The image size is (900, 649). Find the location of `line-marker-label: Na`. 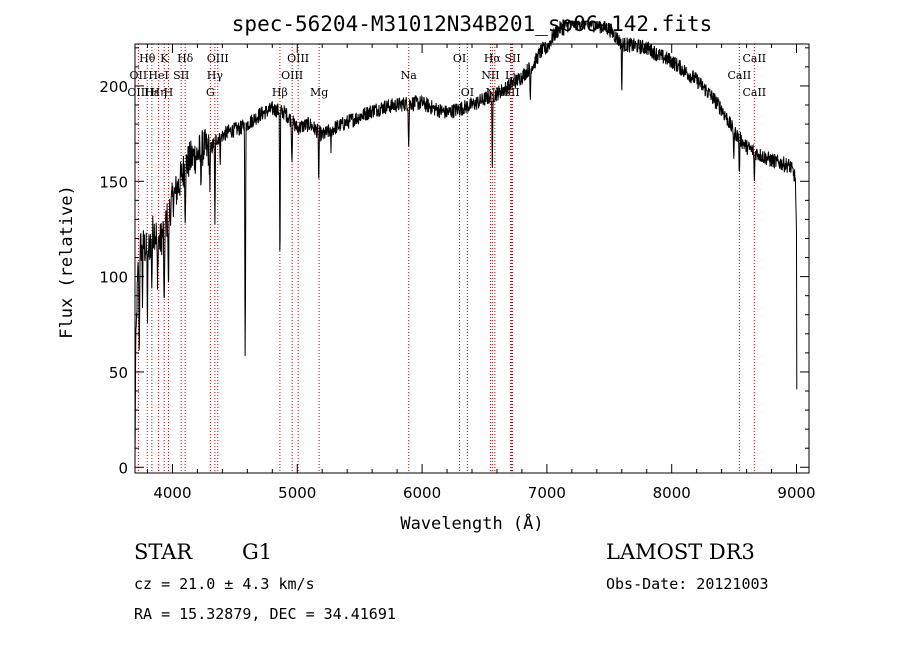

line-marker-label: Na is located at coordinates (409, 75).